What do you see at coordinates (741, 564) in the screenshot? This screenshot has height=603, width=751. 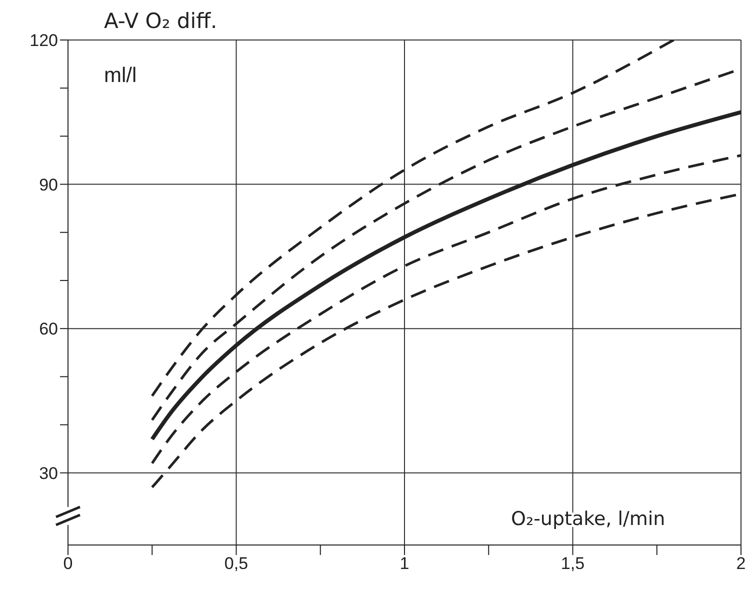 I see `x-tick-label: 2` at bounding box center [741, 564].